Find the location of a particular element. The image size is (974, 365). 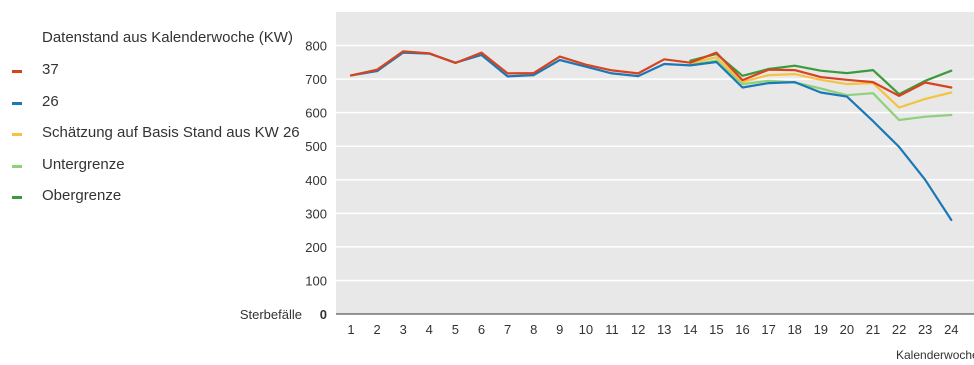

y-tick-label: 600 is located at coordinates (316, 113).